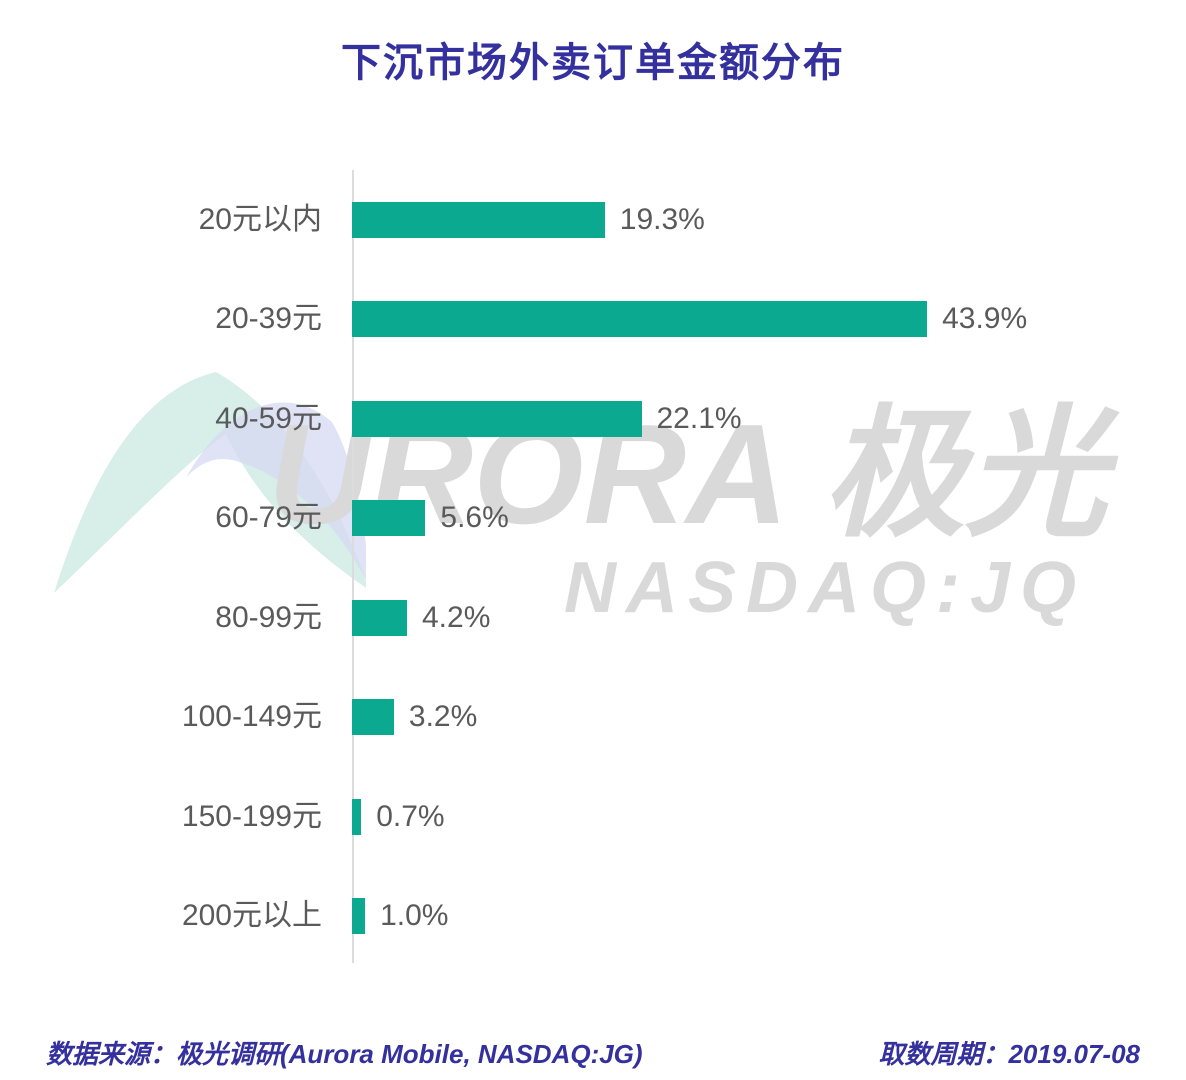 This screenshot has width=1186, height=1080. What do you see at coordinates (344, 1054) in the screenshot?
I see `data-source-note: 数据来源：极光调研(Aurora Mobile, NASDAQ:JG)` at bounding box center [344, 1054].